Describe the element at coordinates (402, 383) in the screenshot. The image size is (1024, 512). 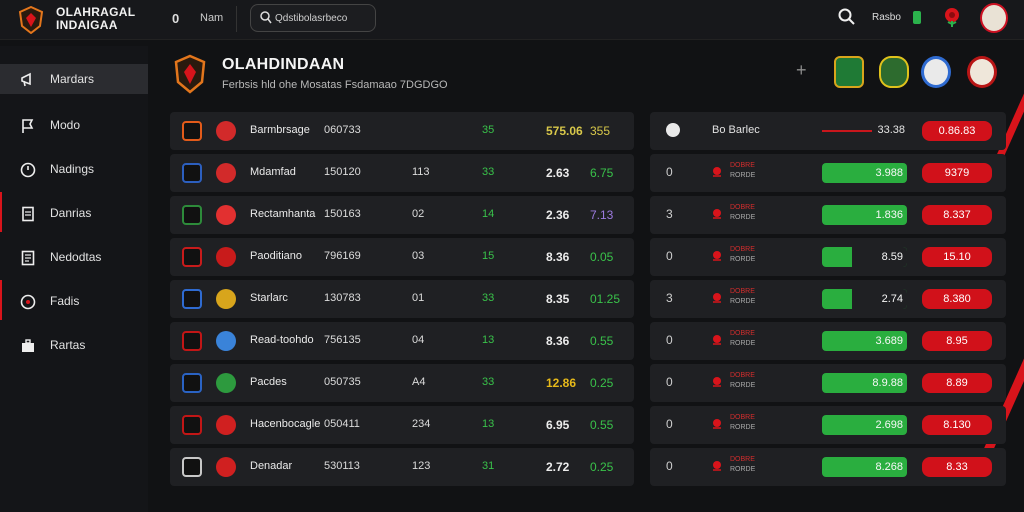
I see `table-row: Pacdes 050735 A4 33 12.86 0.25` at that location.